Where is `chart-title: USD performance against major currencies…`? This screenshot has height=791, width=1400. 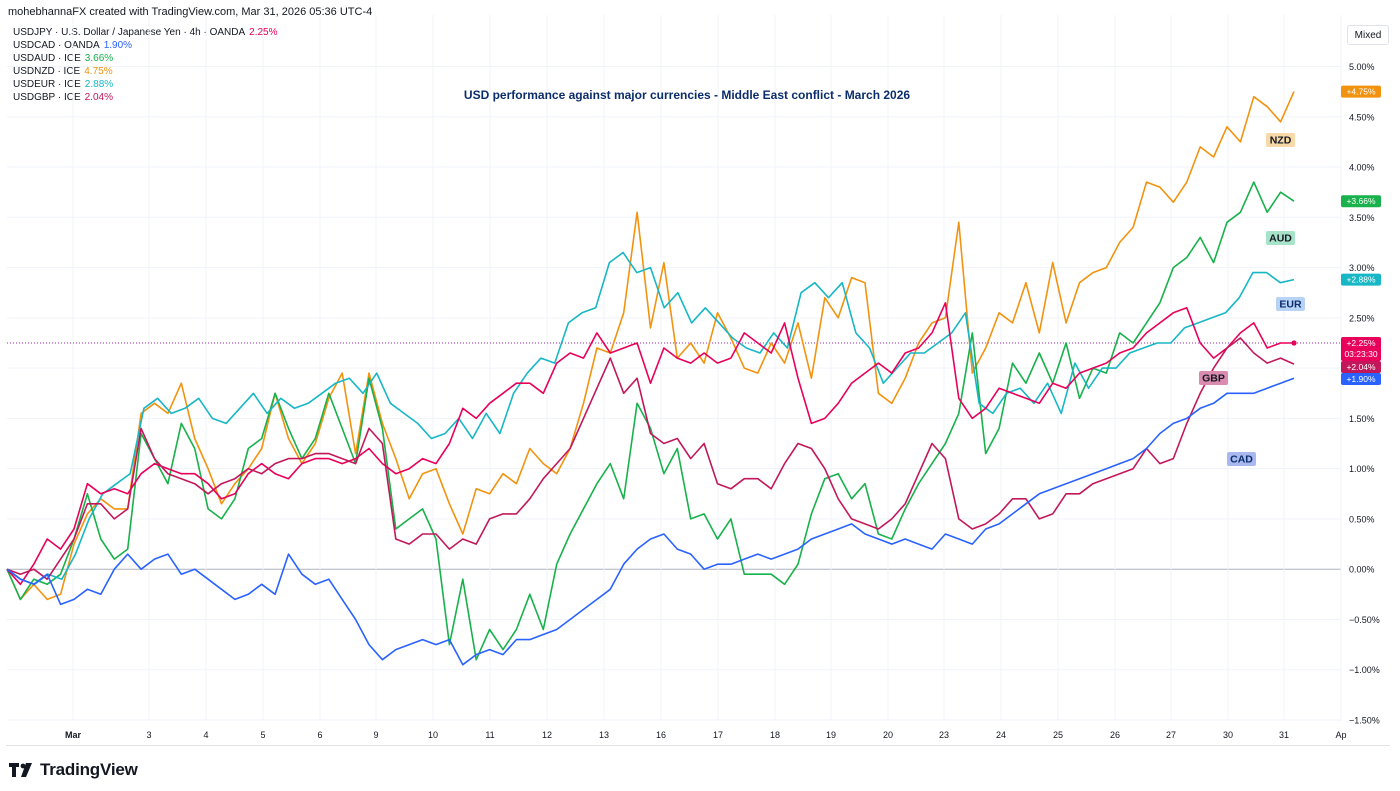
chart-title: USD performance against major currencies… is located at coordinates (687, 95).